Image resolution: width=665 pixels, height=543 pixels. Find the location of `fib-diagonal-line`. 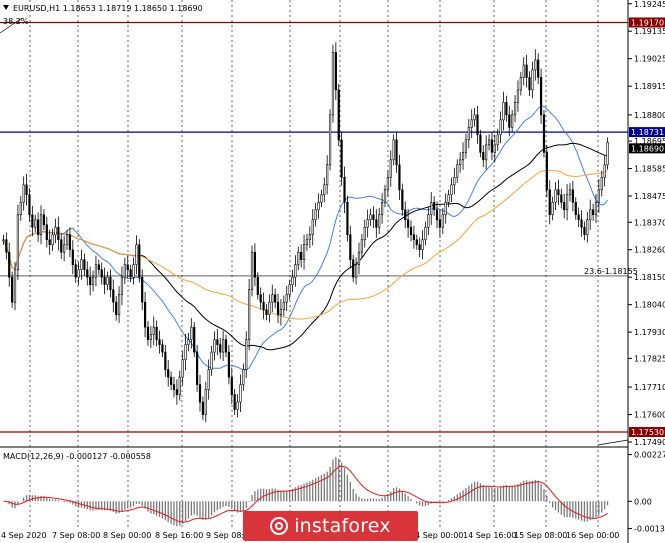

fib-diagonal-line is located at coordinates (11, 25).